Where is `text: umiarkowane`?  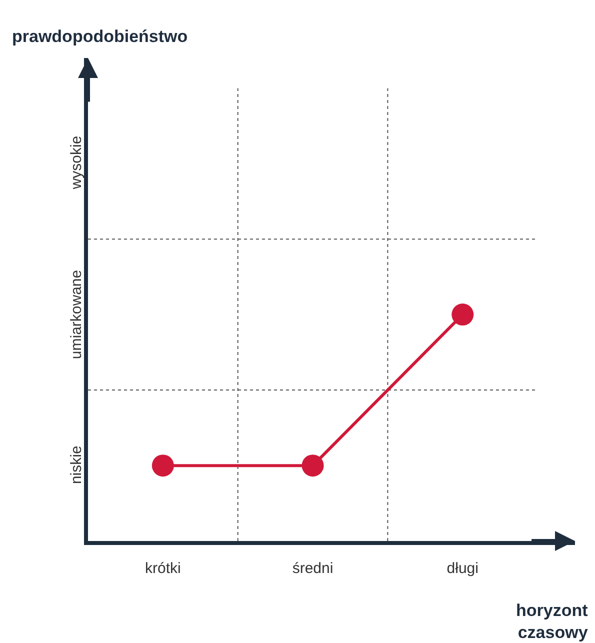 text: umiarkowane is located at coordinates (76, 315).